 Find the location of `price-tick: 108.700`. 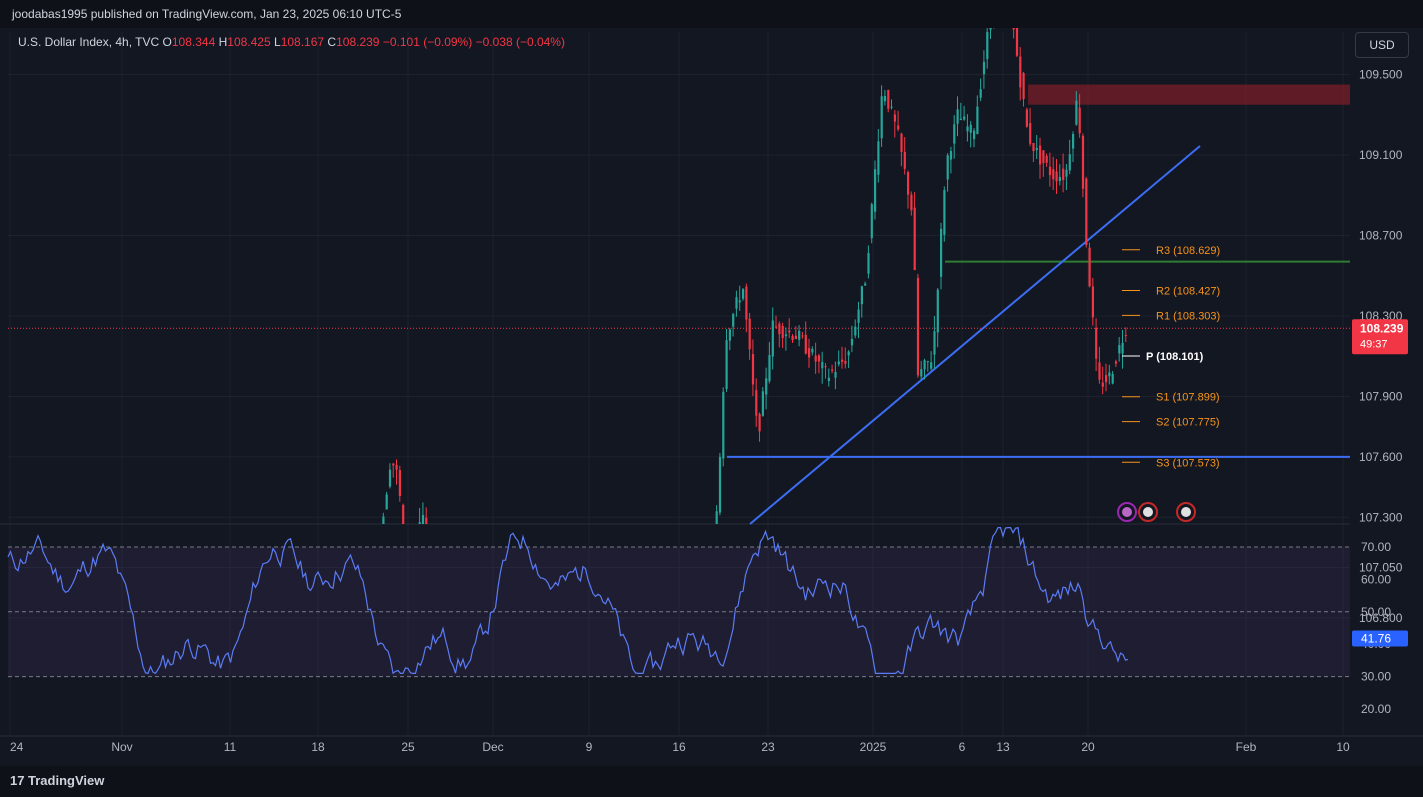

price-tick: 108.700 is located at coordinates (1381, 236).